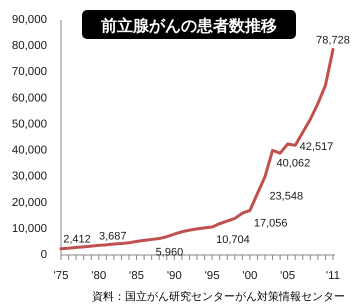  Describe the element at coordinates (43, 255) in the screenshot. I see `y-tick-label: 0` at that location.